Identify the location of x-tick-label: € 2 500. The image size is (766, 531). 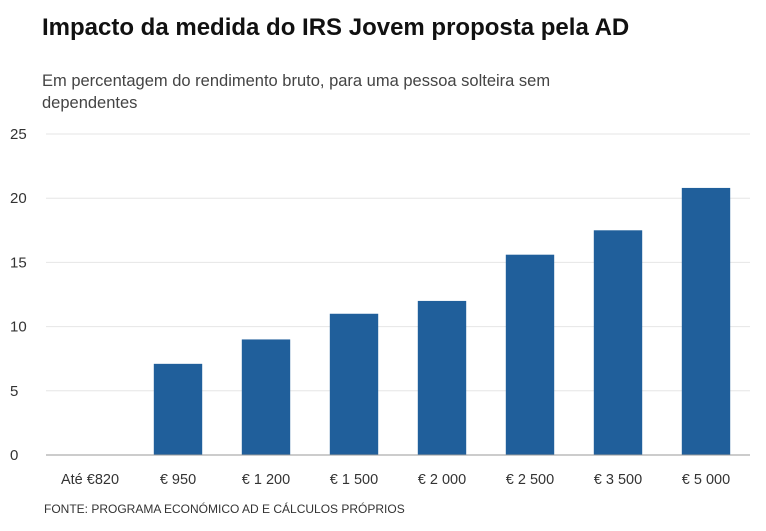
(530, 480).